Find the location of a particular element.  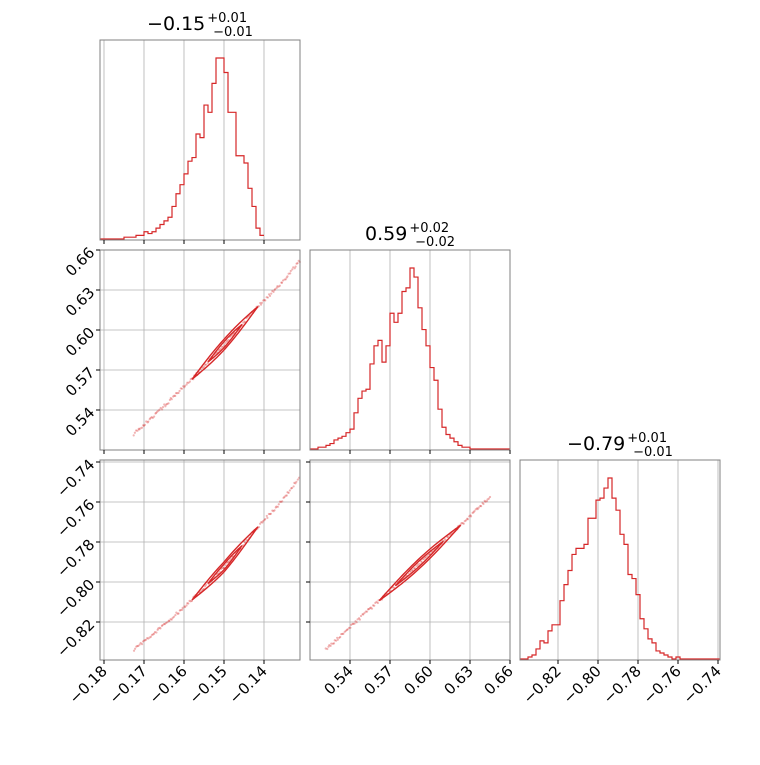

ticks-hist-p1 is located at coordinates (184, 242).